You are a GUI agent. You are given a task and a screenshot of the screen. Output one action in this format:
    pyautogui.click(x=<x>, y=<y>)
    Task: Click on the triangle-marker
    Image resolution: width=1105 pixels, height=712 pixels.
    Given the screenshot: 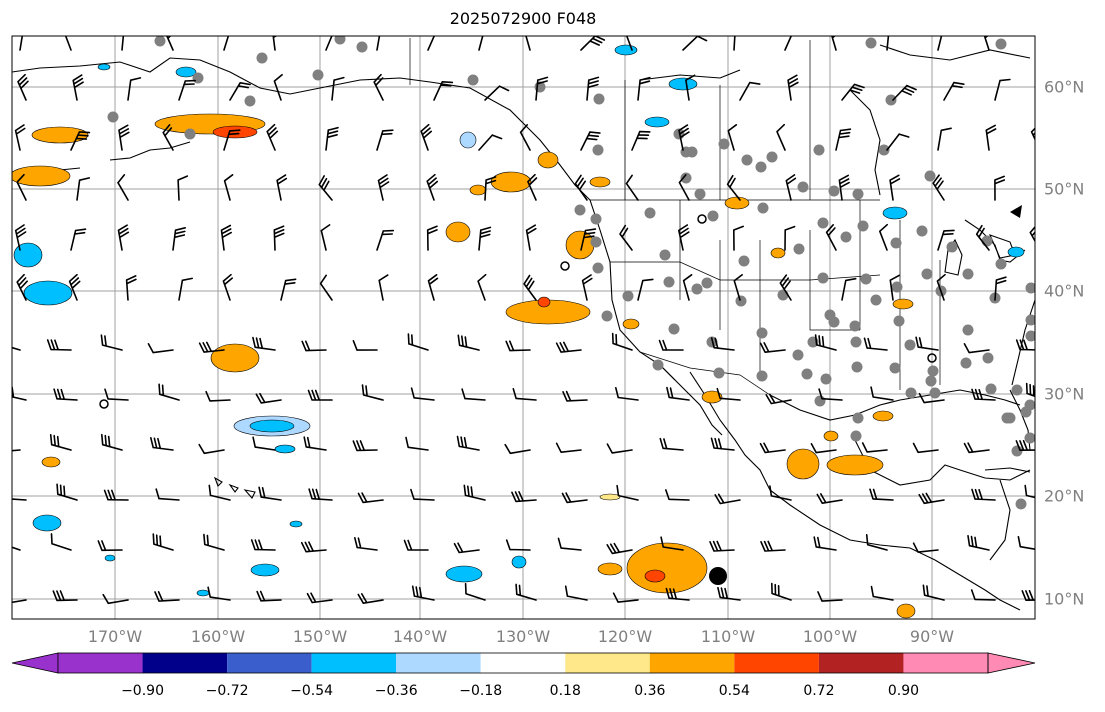 What is the action you would take?
    pyautogui.click(x=1016, y=211)
    